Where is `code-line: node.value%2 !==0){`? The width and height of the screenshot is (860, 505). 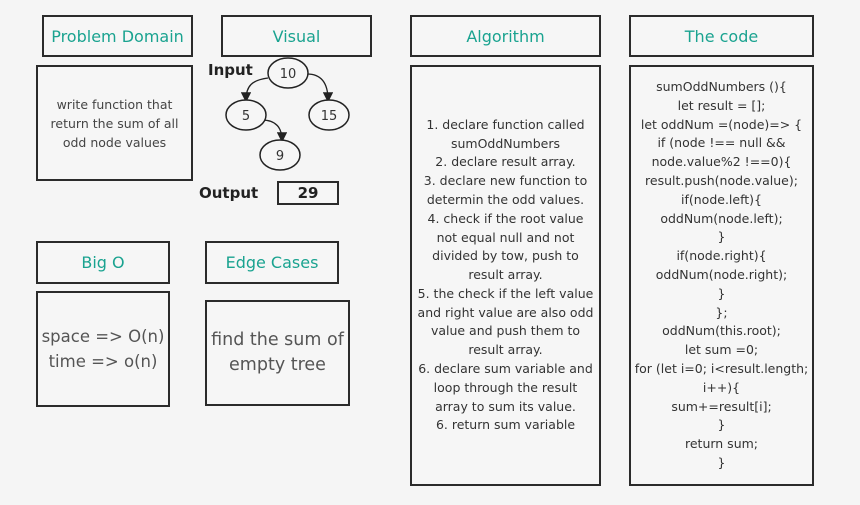 code-line: node.value%2 !==0){ is located at coordinates (721, 162).